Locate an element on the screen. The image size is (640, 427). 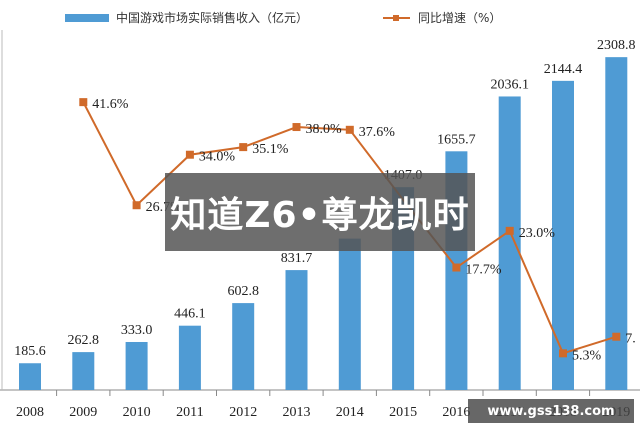
growth-marker-2013 is located at coordinates (296, 127).